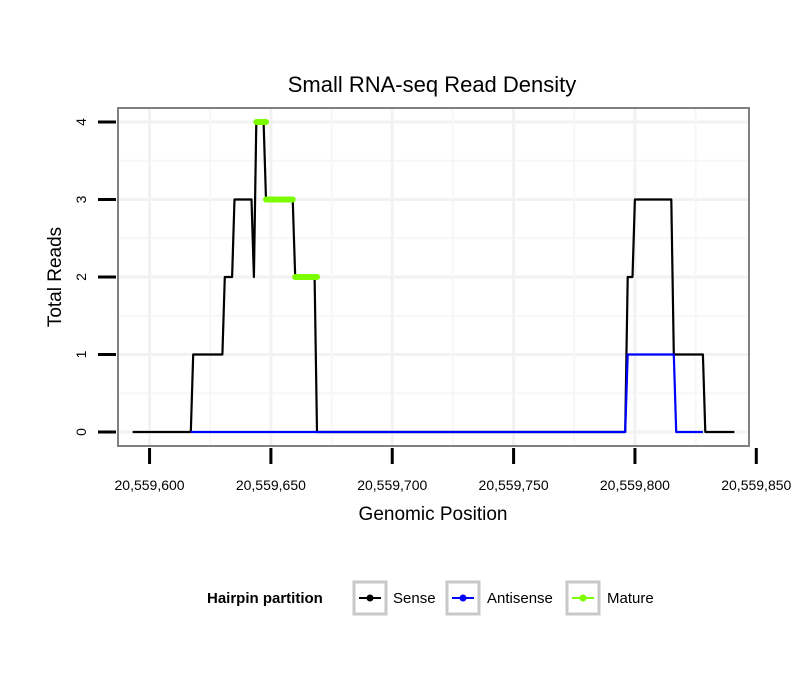 This screenshot has width=810, height=690. What do you see at coordinates (635, 485) in the screenshot?
I see `x-tick-label: 20,559,800` at bounding box center [635, 485].